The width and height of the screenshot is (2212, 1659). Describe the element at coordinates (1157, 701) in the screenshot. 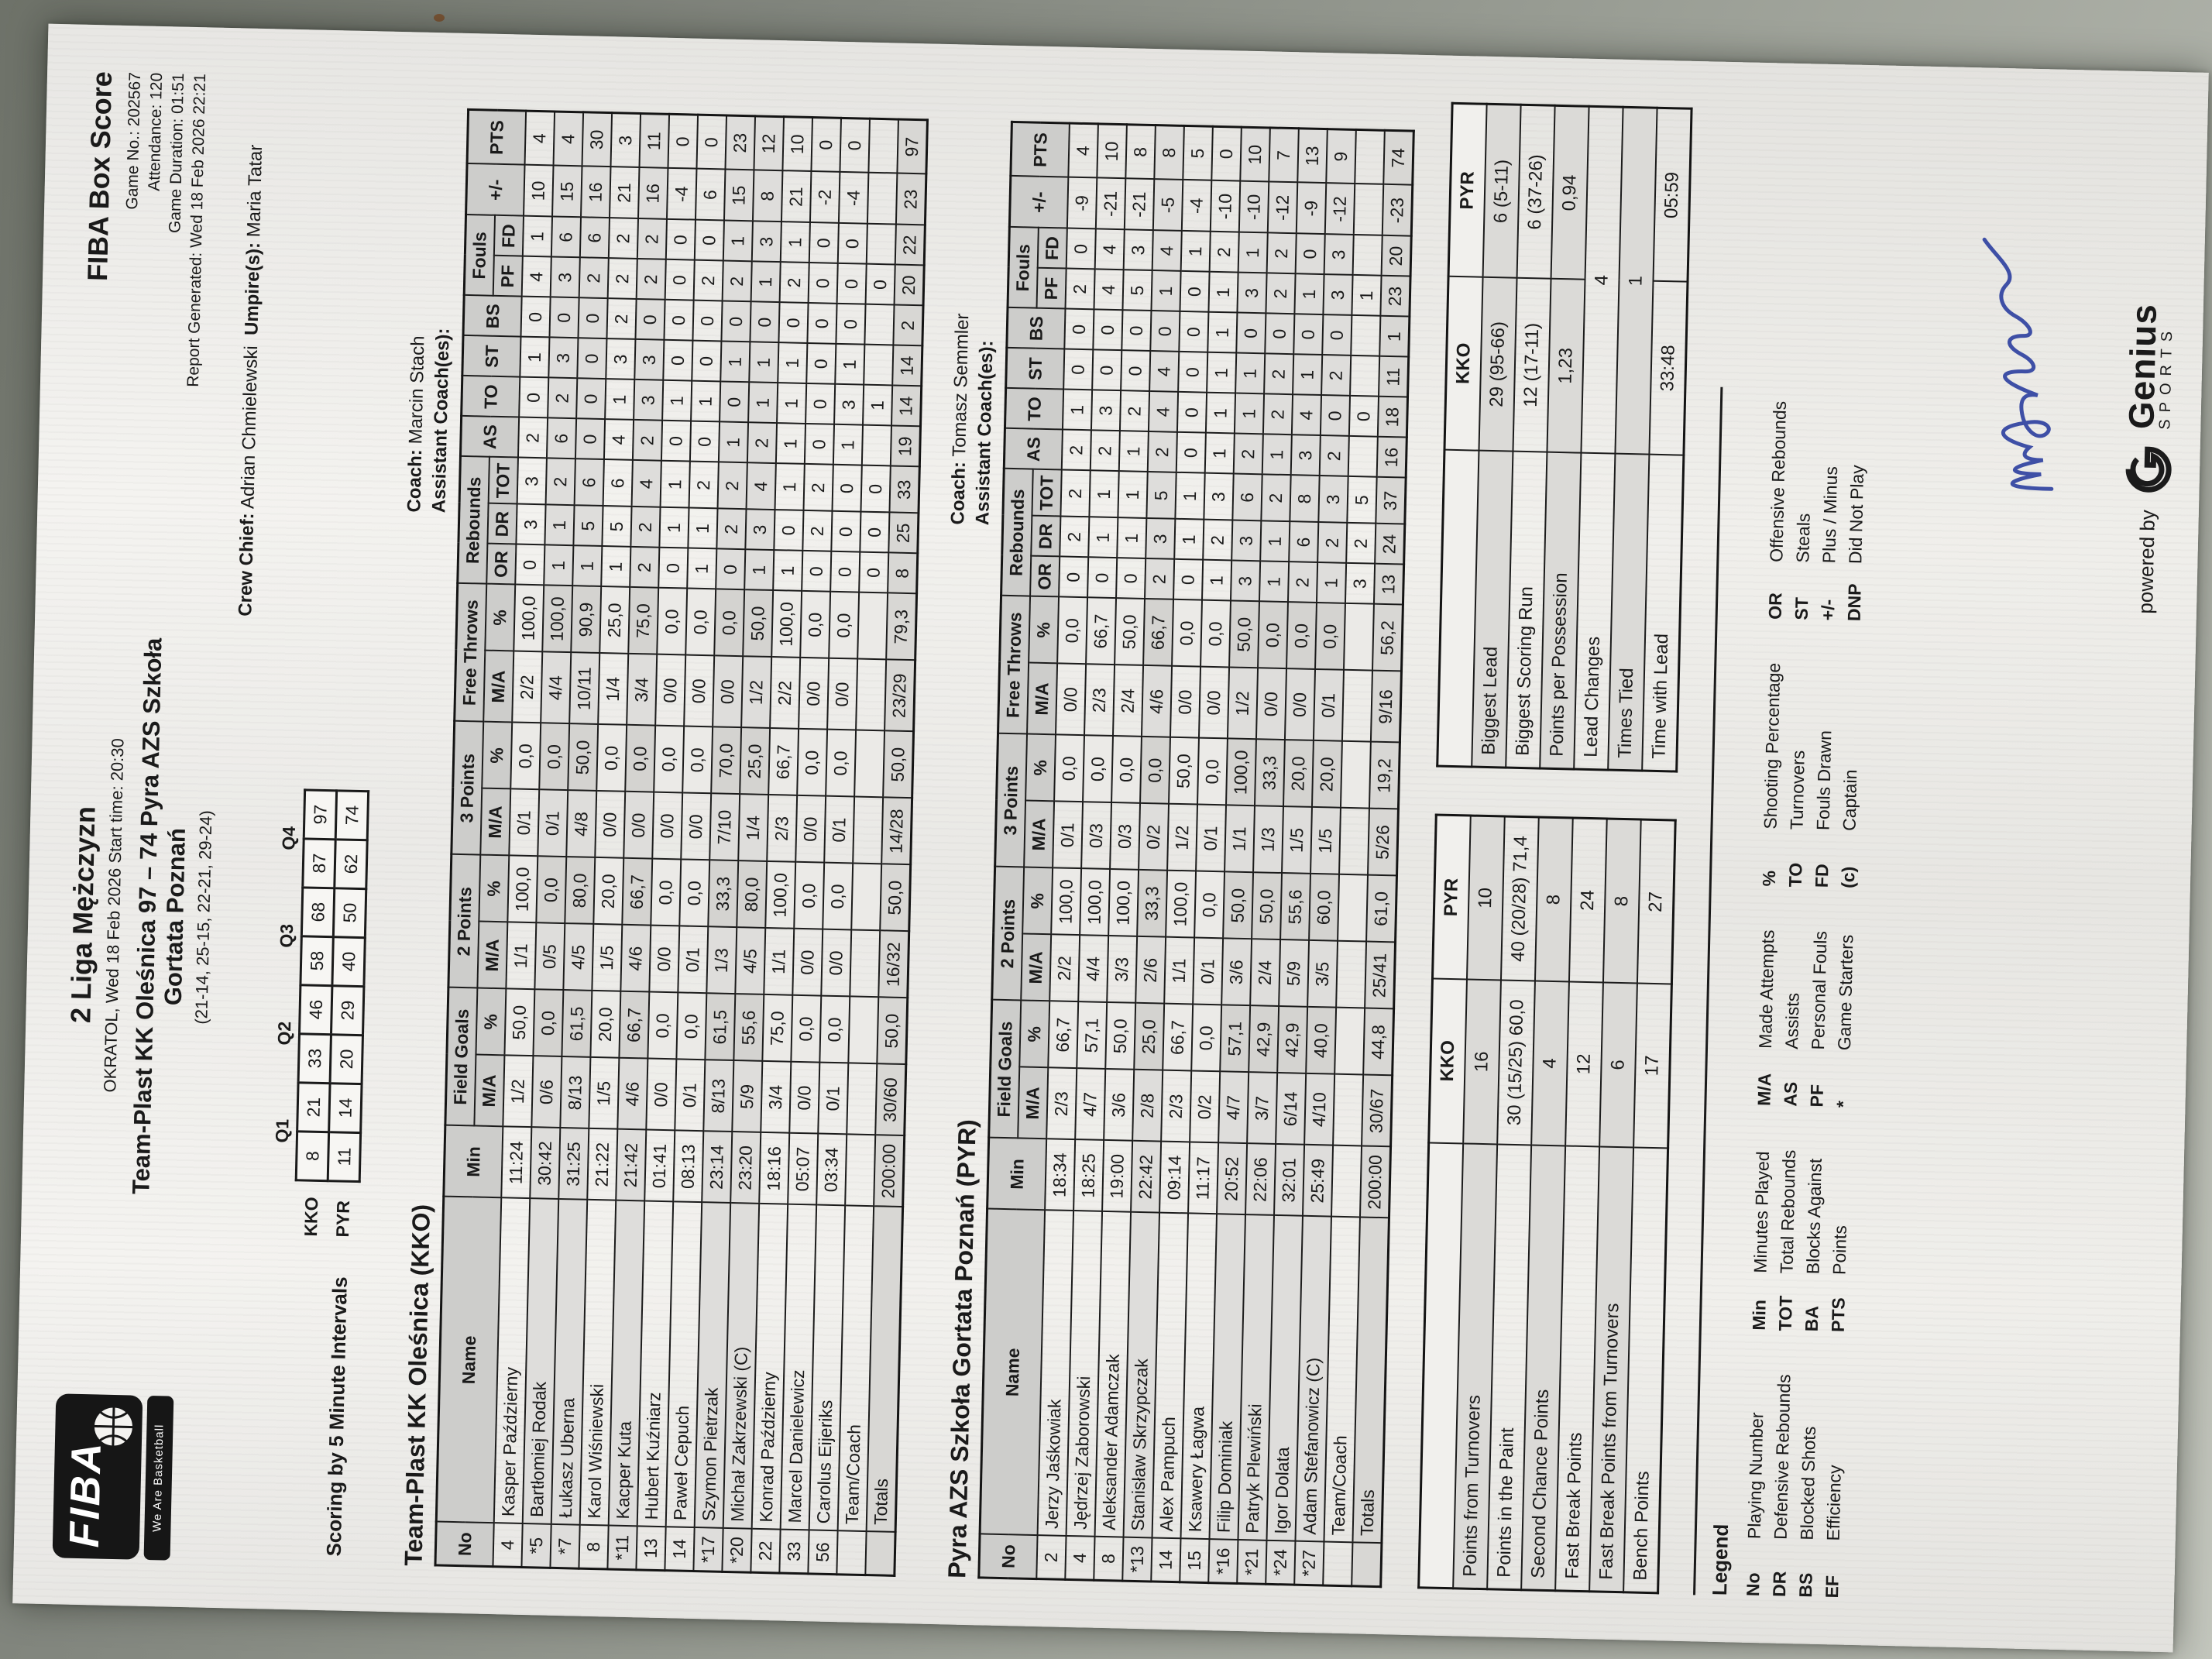

I see `stat-ft: 4/6` at that location.